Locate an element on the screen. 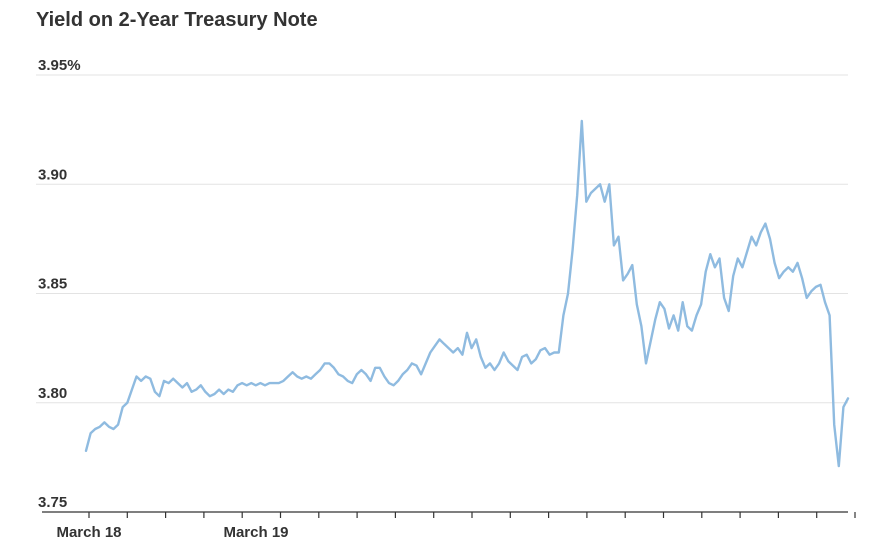  y-tick-label: 3.90 is located at coordinates (52, 174).